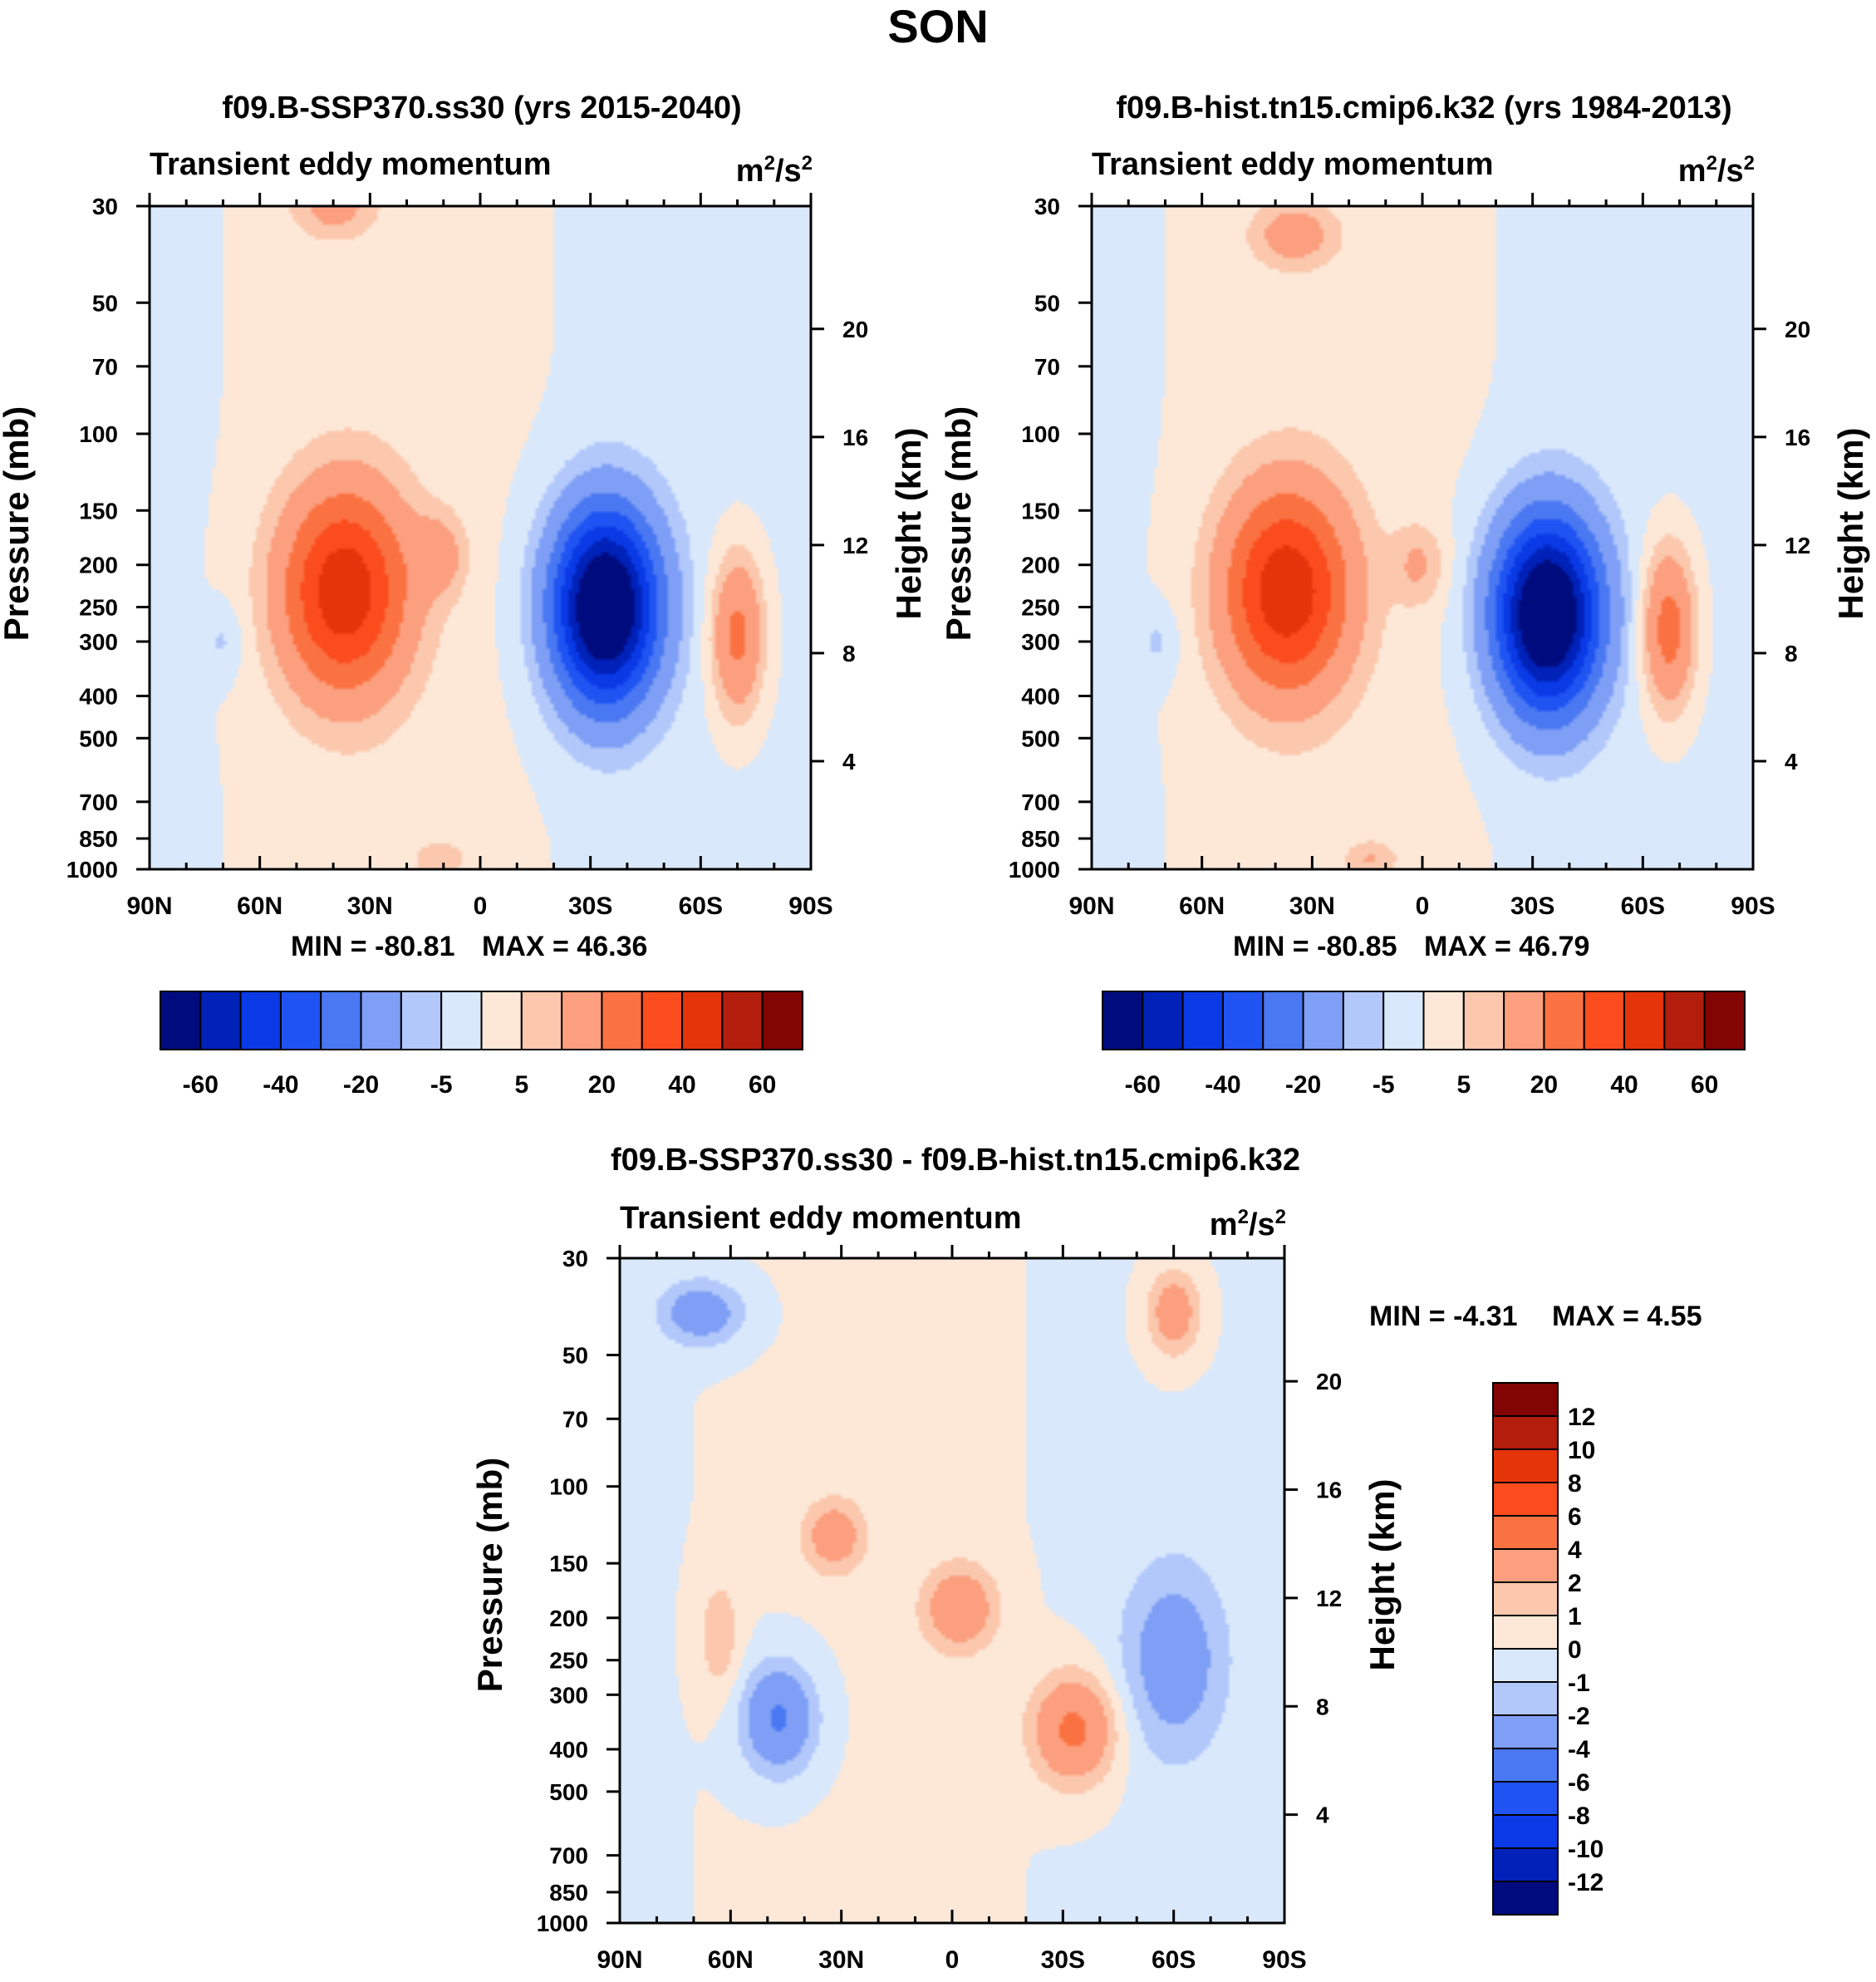  What do you see at coordinates (855, 437) in the screenshot?
I see `y-right-tick-label: 16` at bounding box center [855, 437].